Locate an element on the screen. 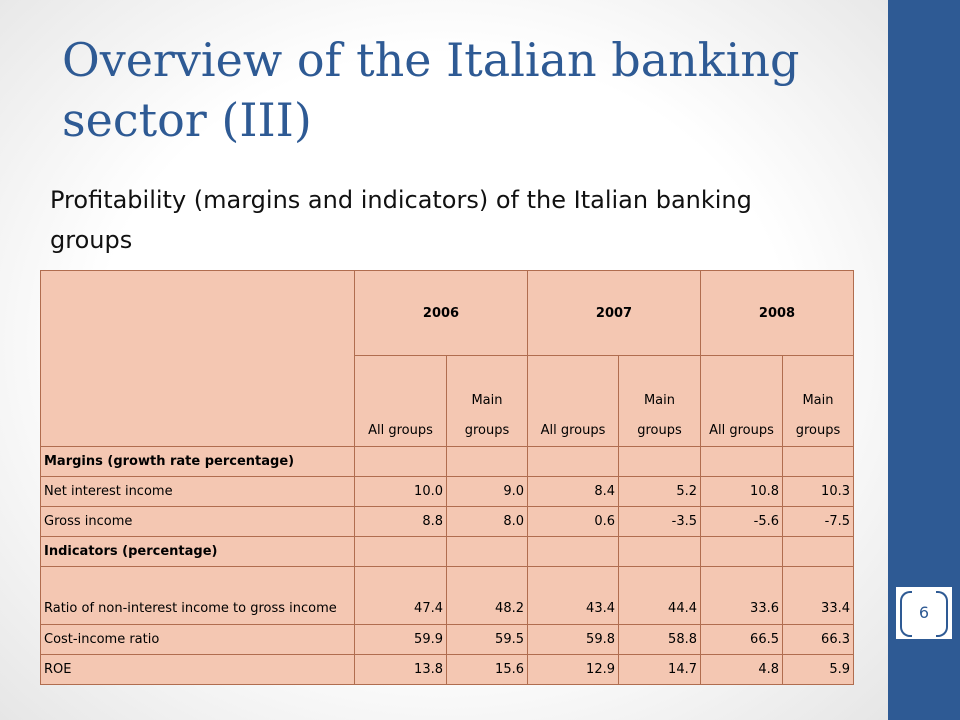 The image size is (960, 720). table-cell: 66.5 is located at coordinates (741, 639).